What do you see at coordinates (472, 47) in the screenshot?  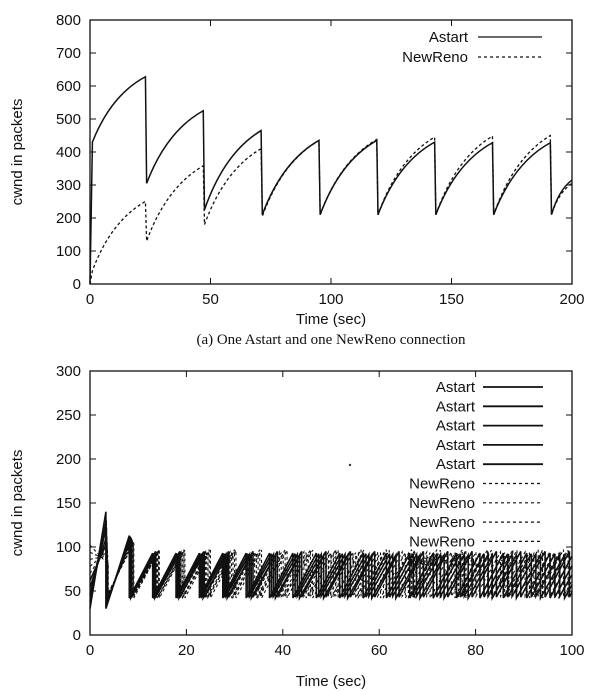 I see `chart-a-legend: Astart NewReno` at bounding box center [472, 47].